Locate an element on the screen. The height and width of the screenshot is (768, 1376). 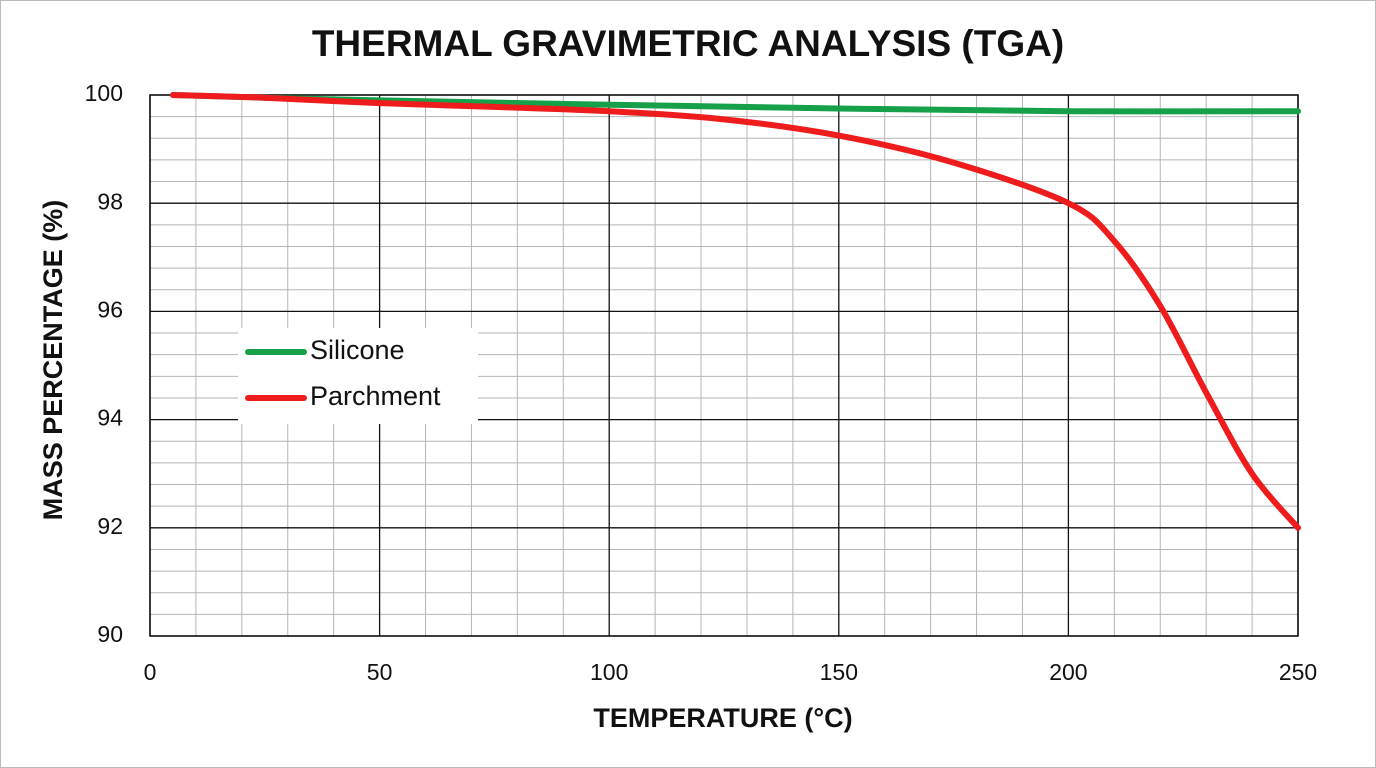
x-axis-title: TEMPERATURE (°C) is located at coordinates (722, 718).